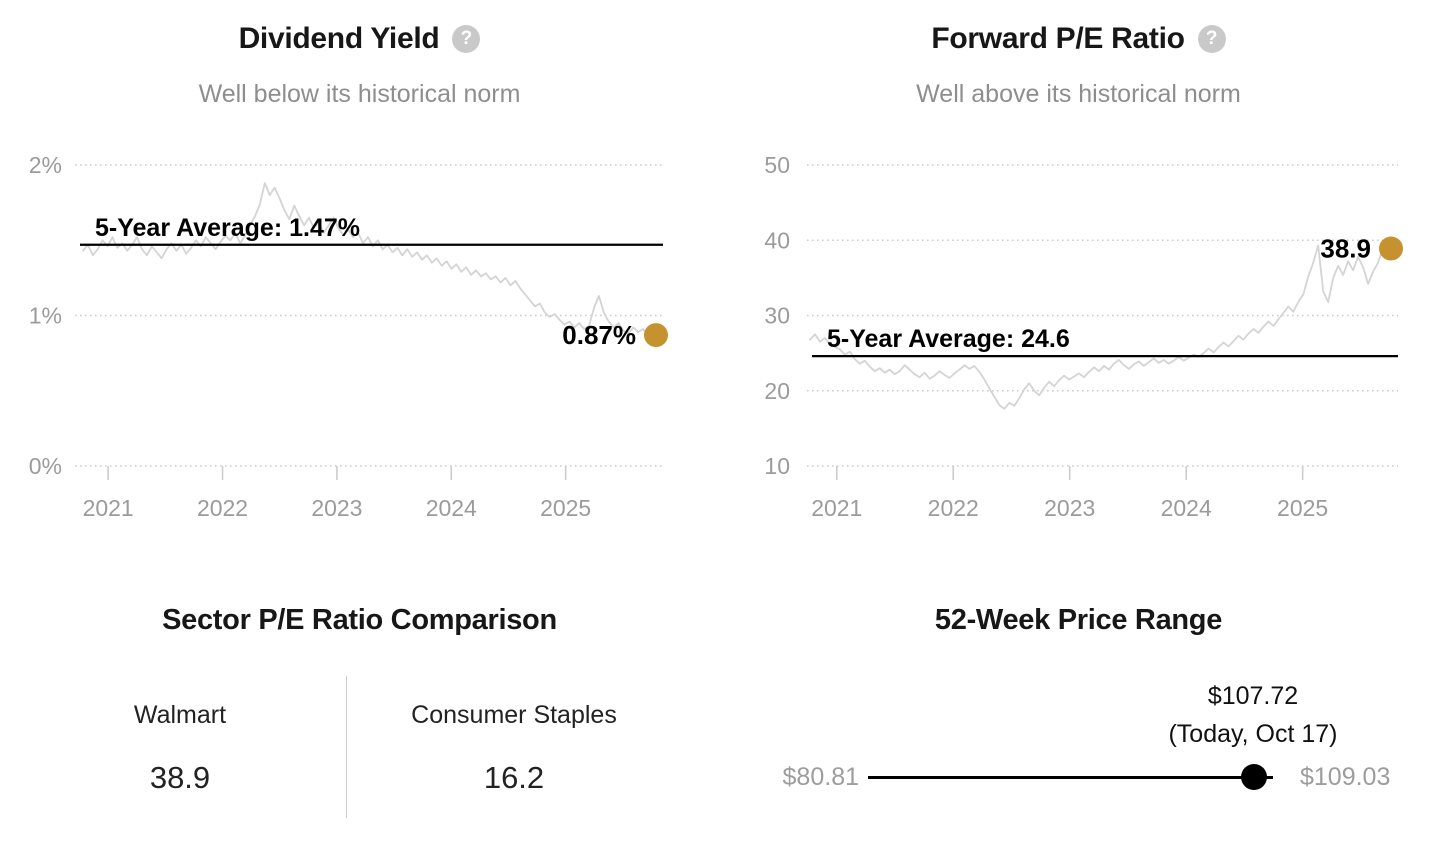 This screenshot has height=846, width=1438. Describe the element at coordinates (1078, 94) in the screenshot. I see `chart-subtitle: Well above its historical norm` at that location.